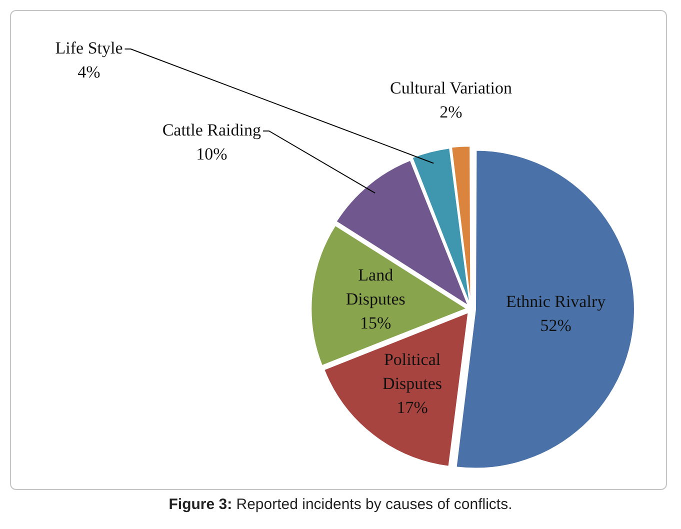  I want to click on data-label: 4%, so click(89, 72).